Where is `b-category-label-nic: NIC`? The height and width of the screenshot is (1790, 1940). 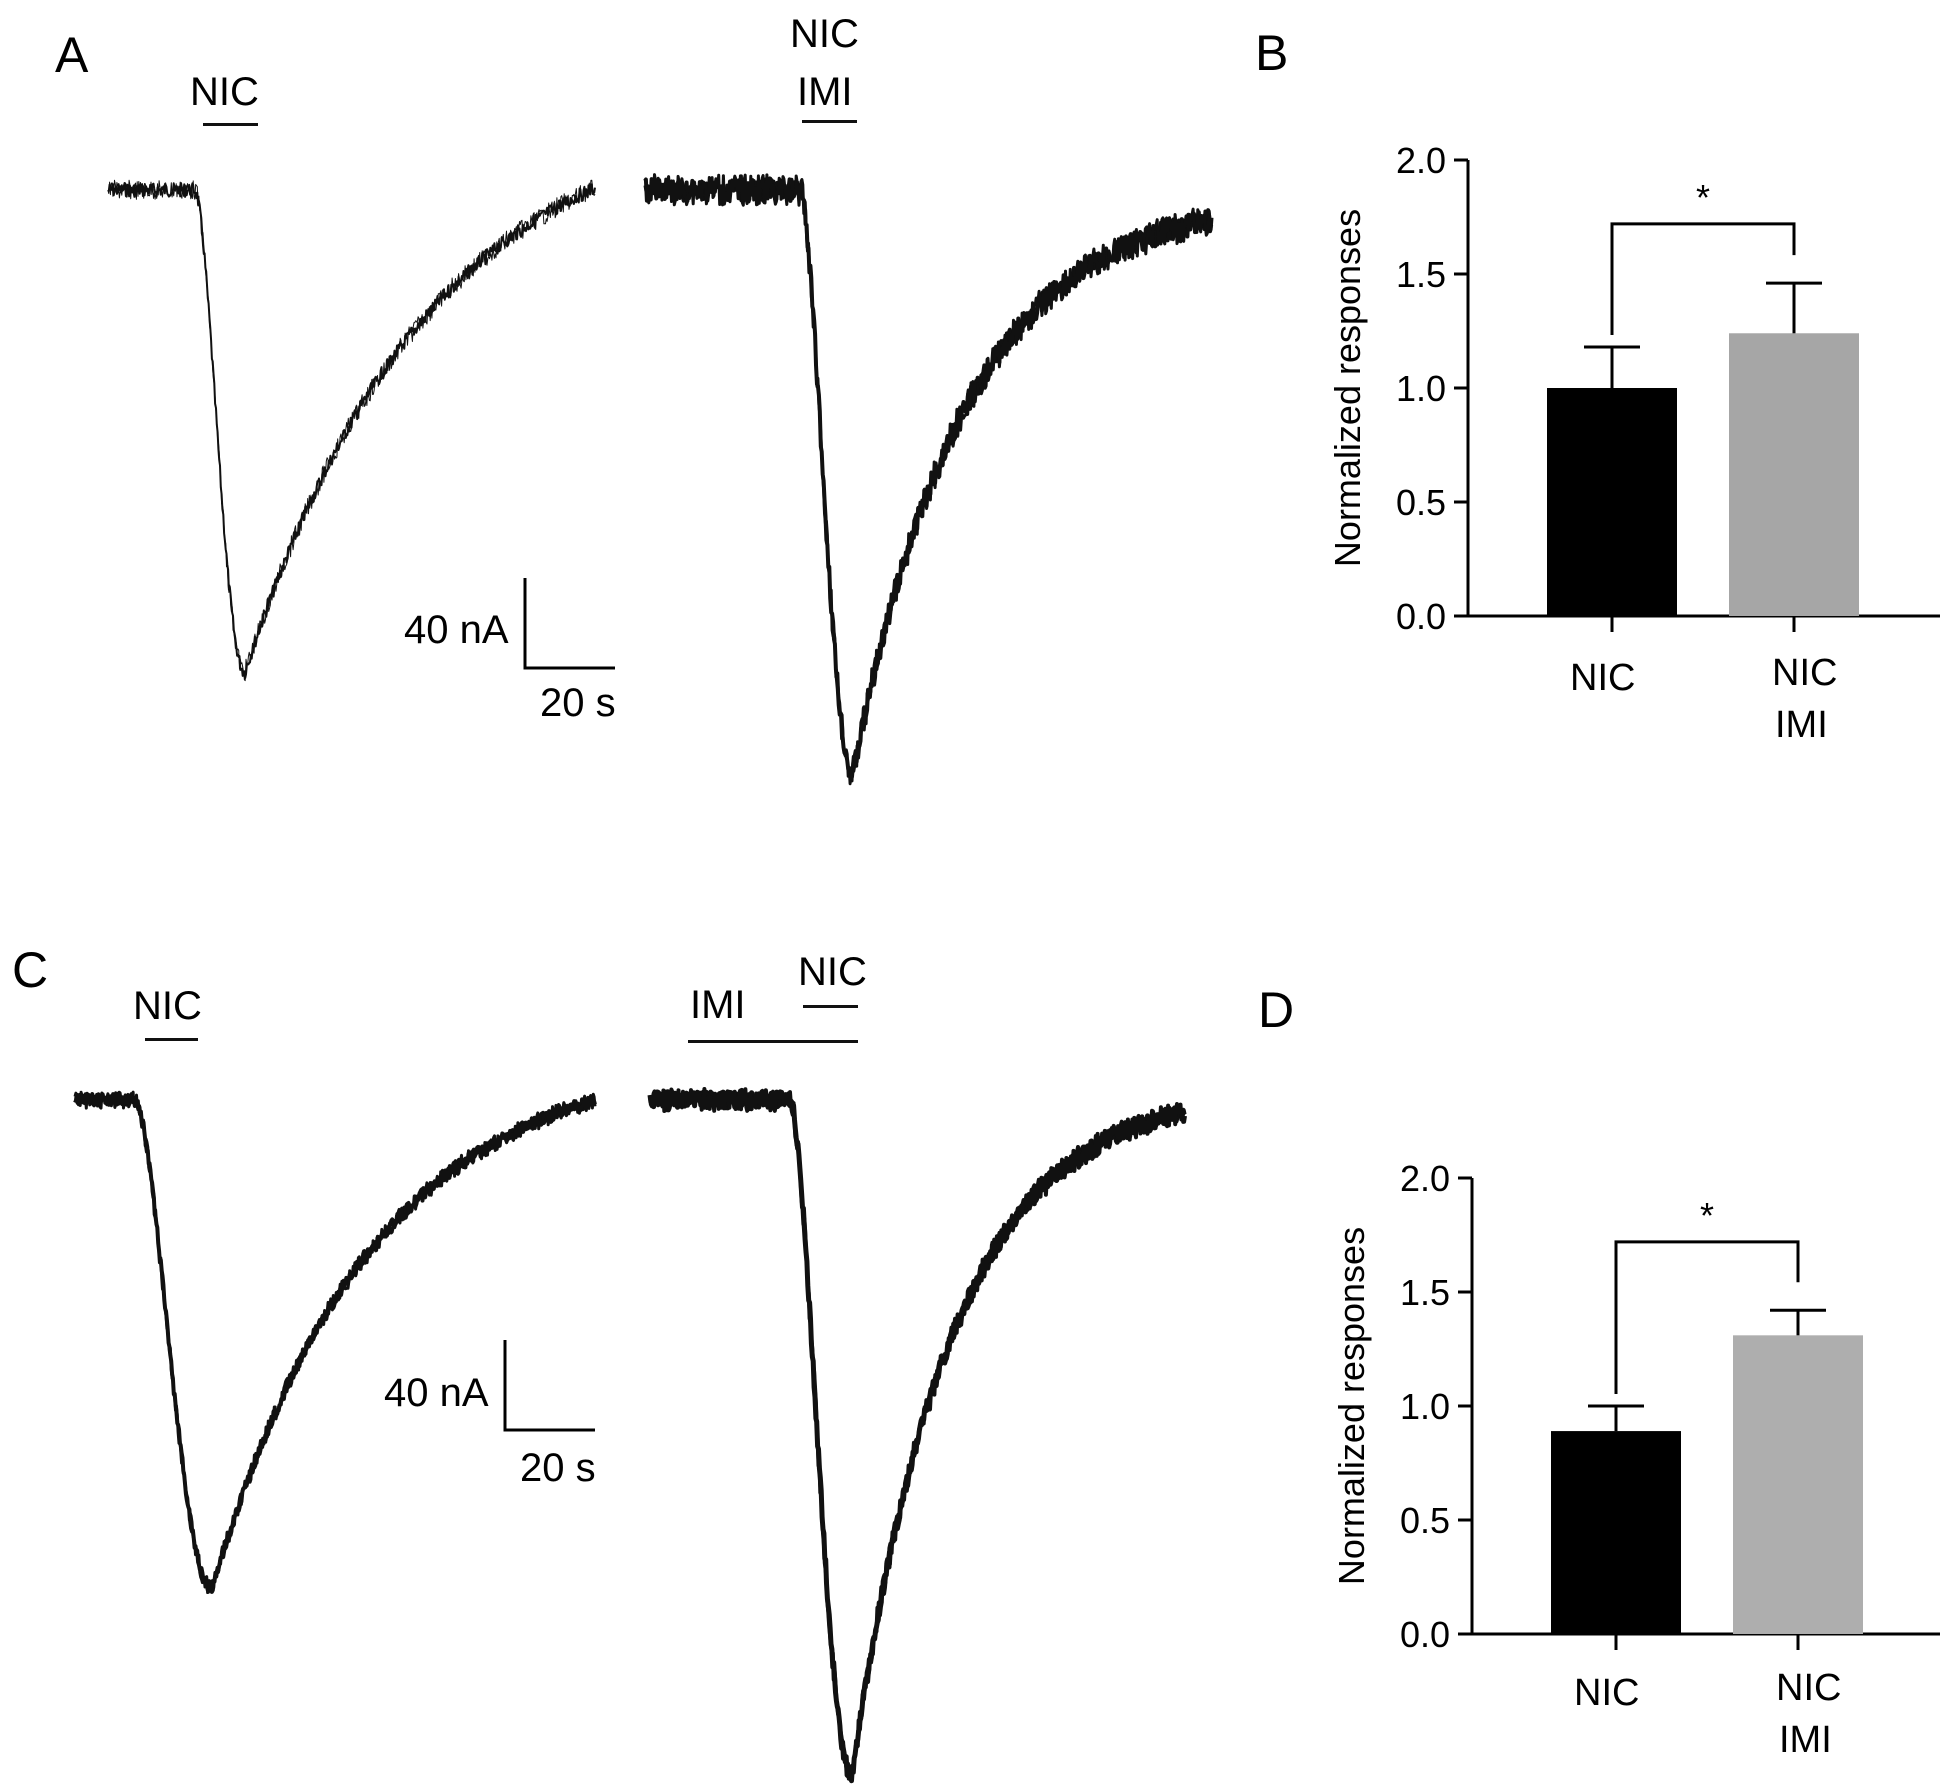
b-category-label-nic: NIC is located at coordinates (1603, 678).